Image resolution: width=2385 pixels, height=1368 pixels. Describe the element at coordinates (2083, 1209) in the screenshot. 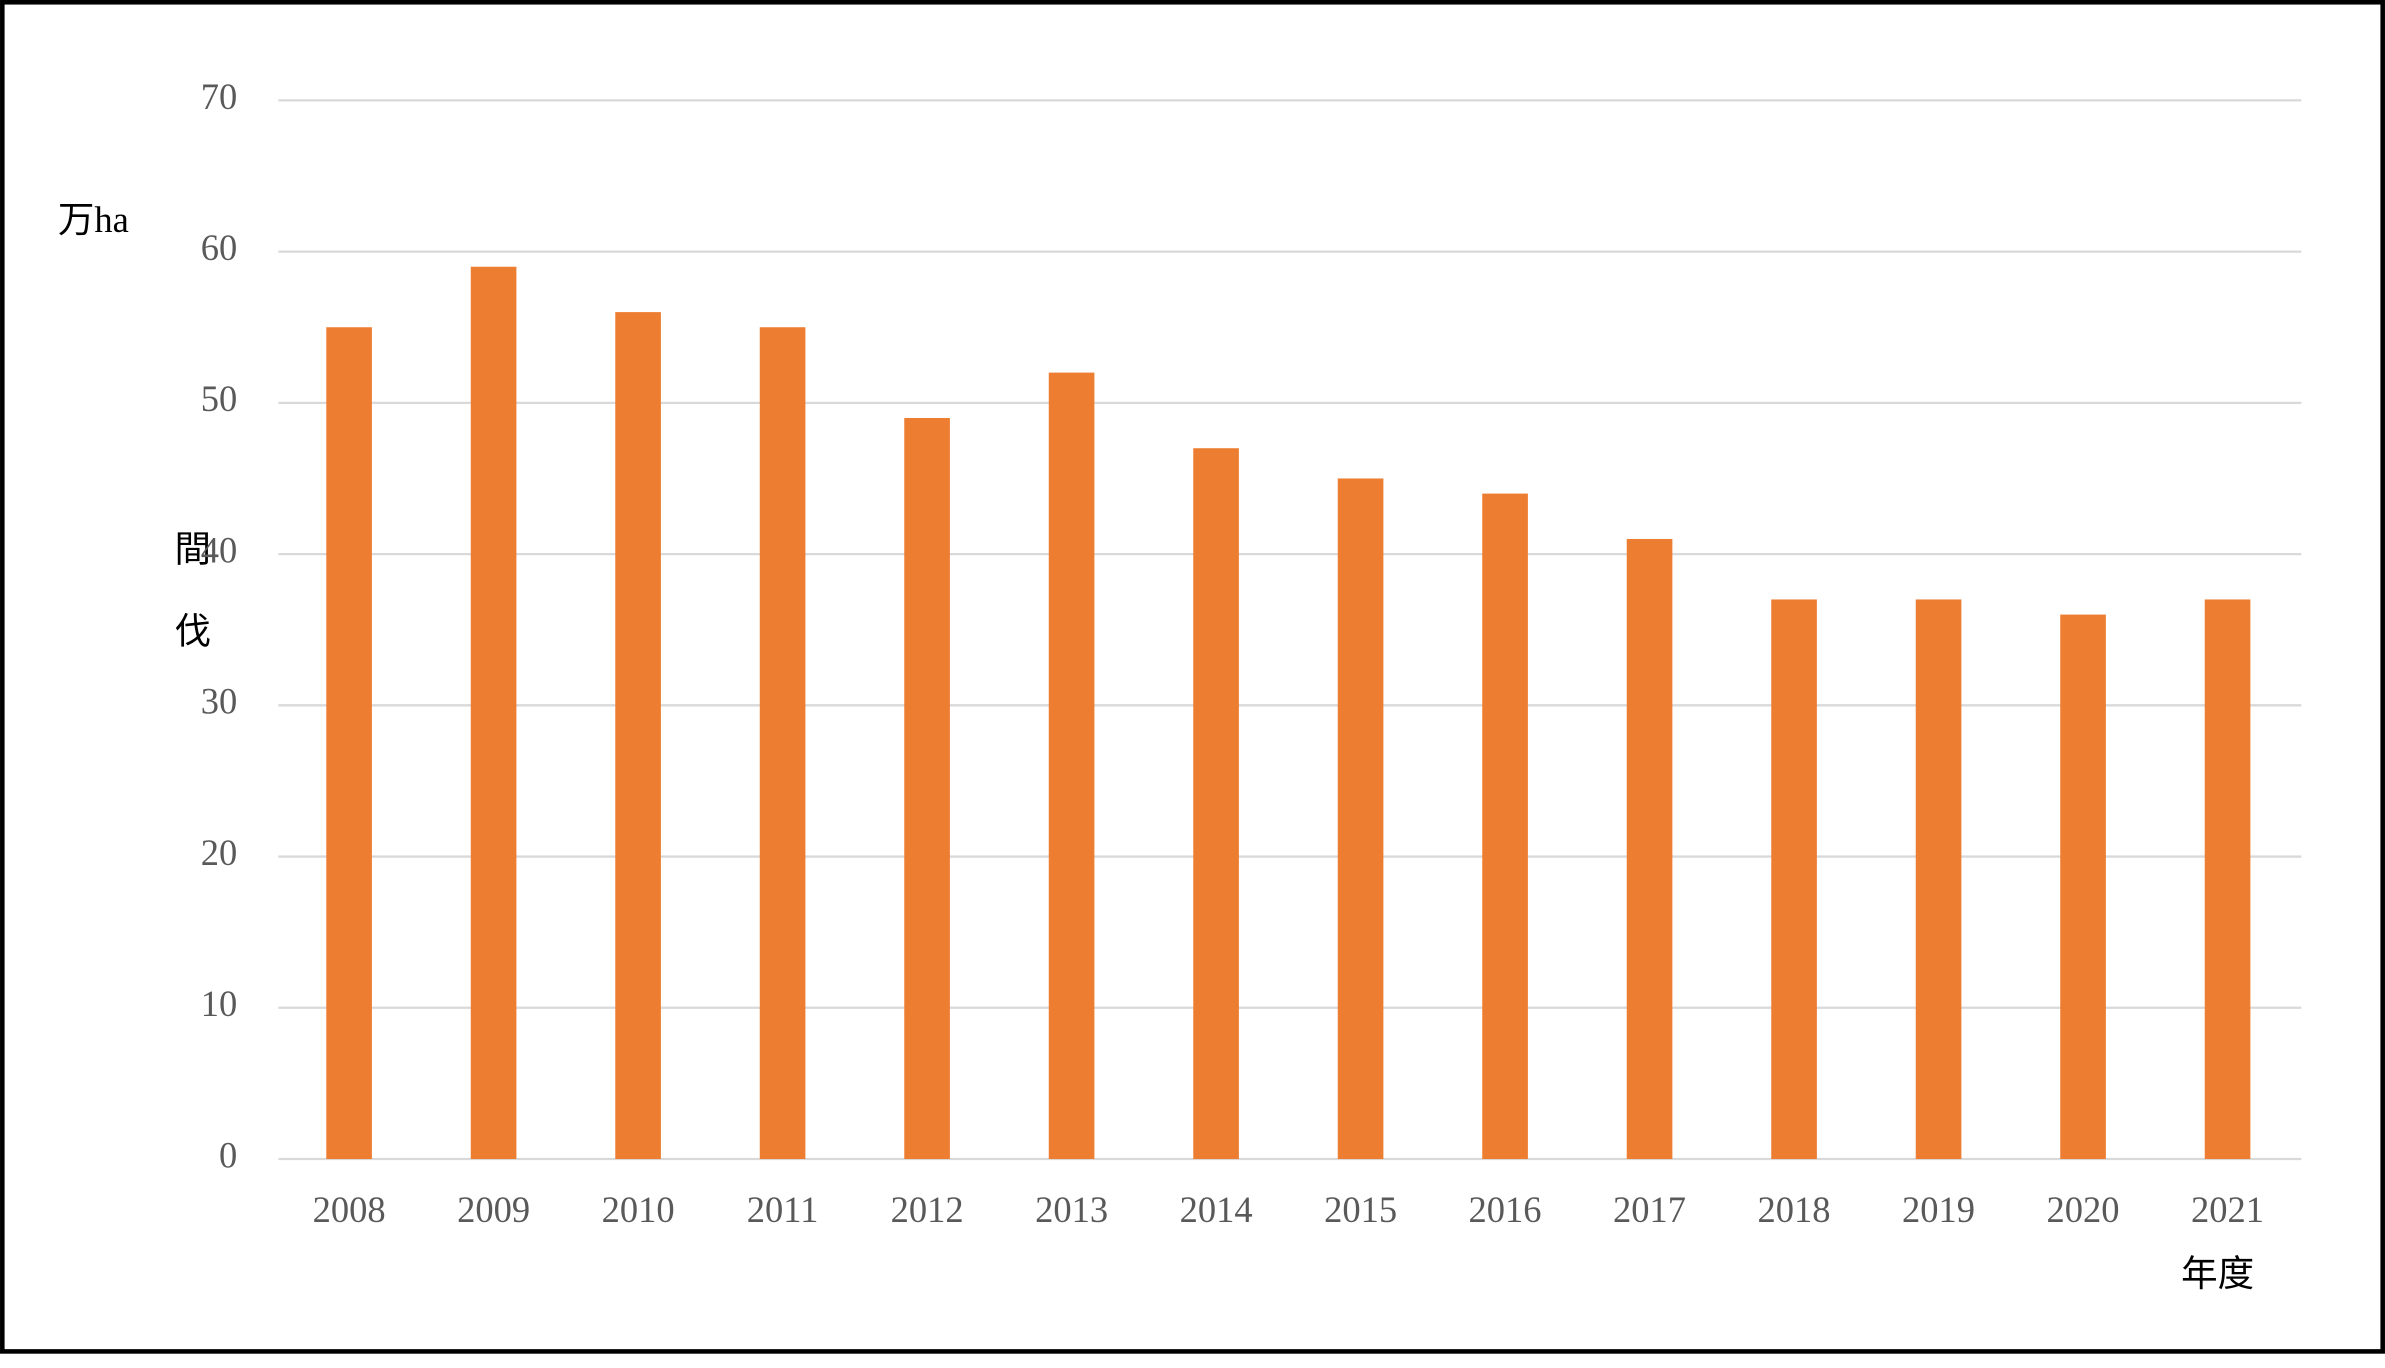

I see `x-tick-label: 2020` at that location.